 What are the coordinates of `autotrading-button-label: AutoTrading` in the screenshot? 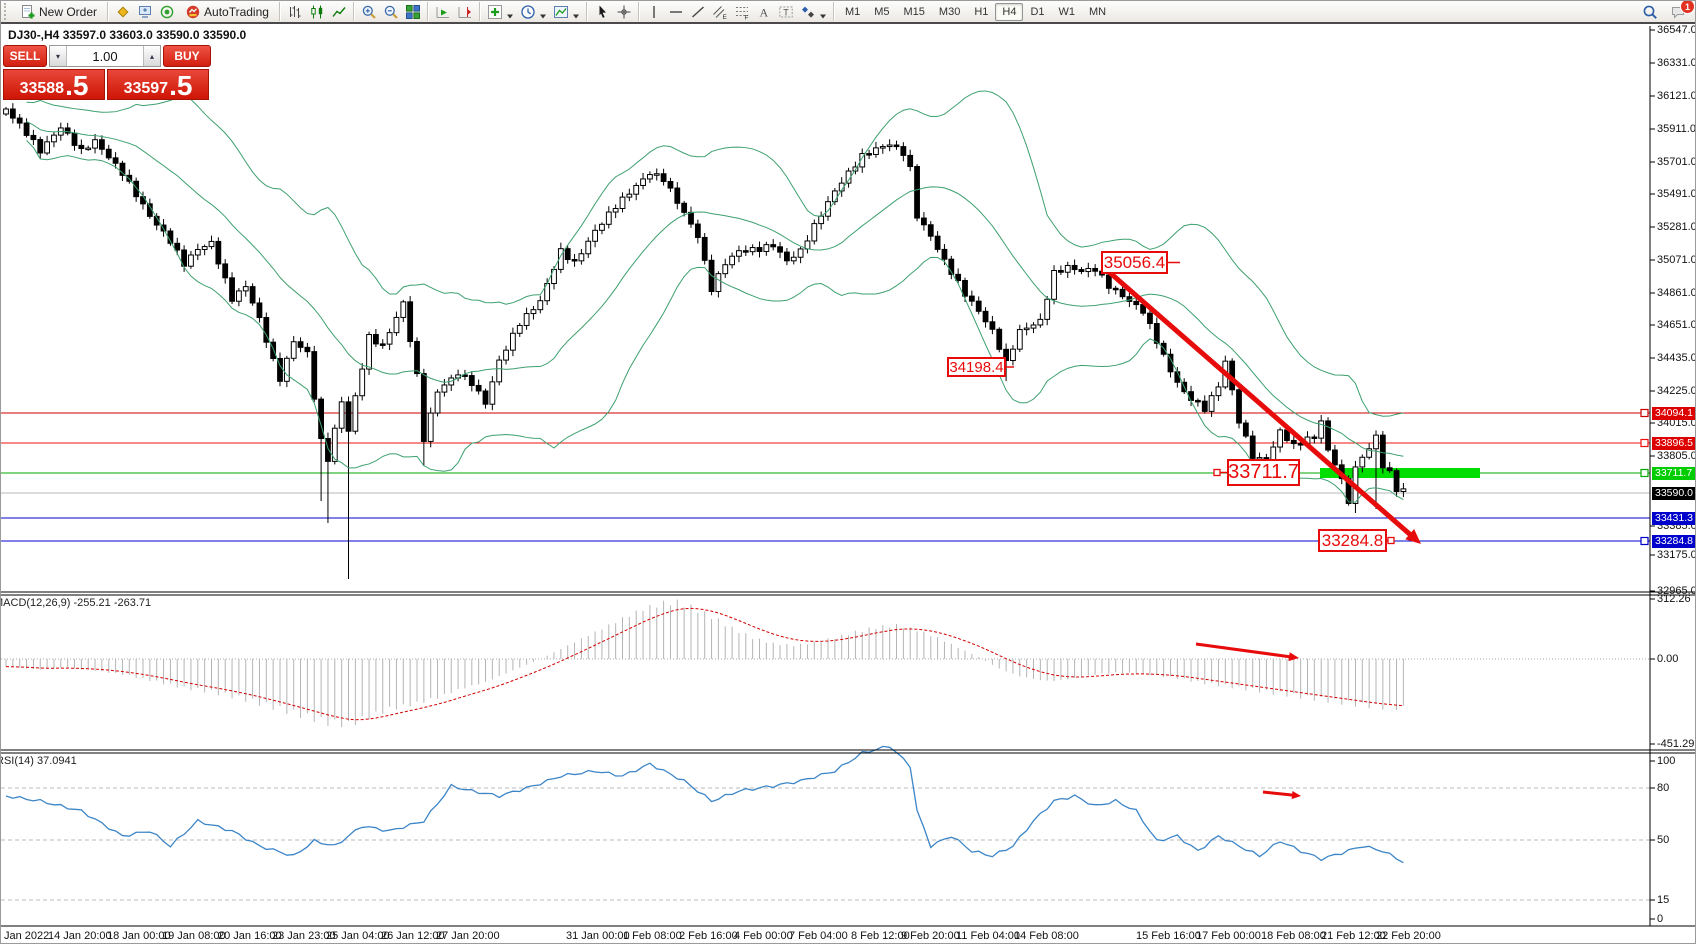 It's located at (236, 11).